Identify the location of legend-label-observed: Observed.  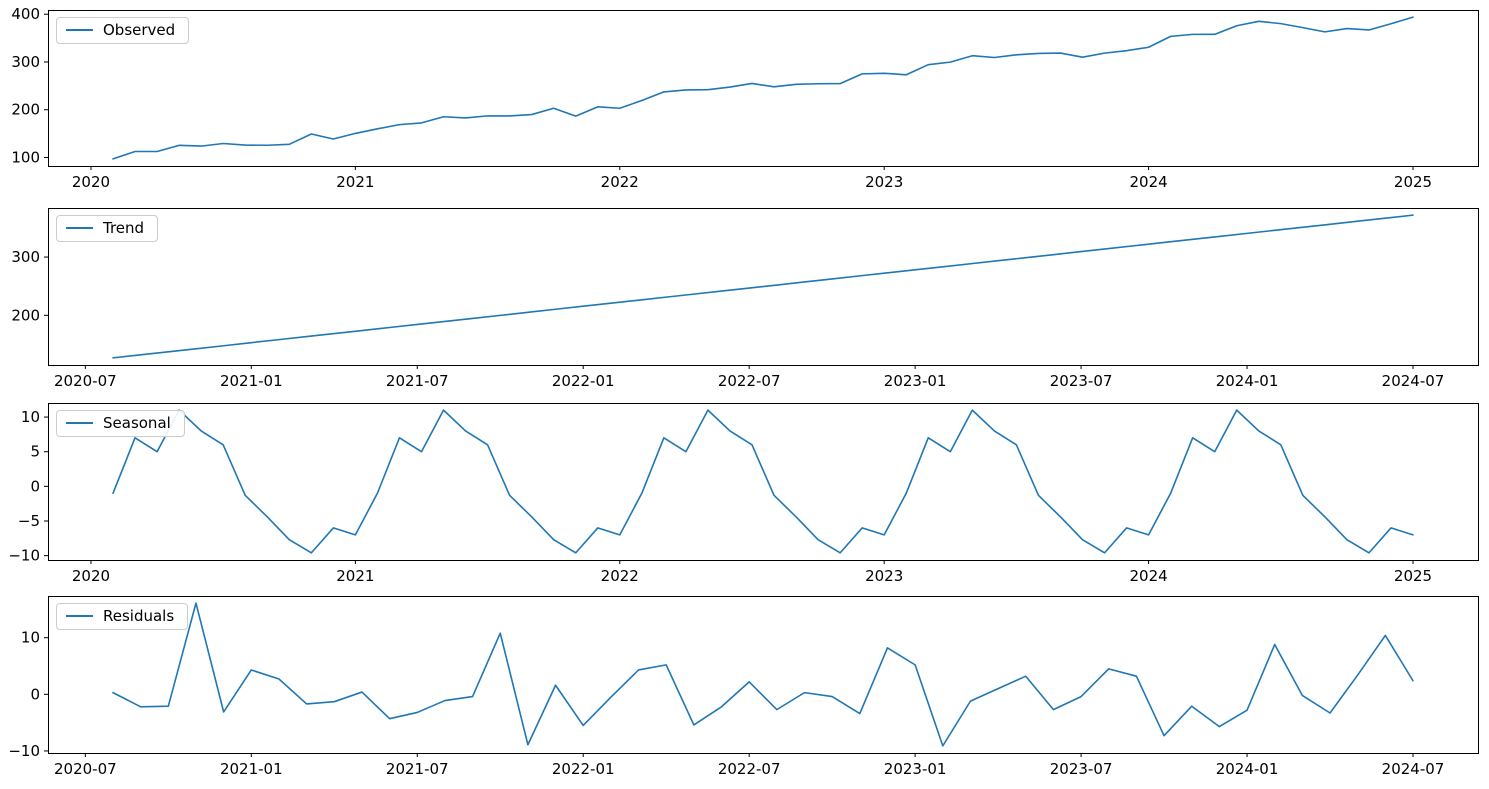
(139, 30).